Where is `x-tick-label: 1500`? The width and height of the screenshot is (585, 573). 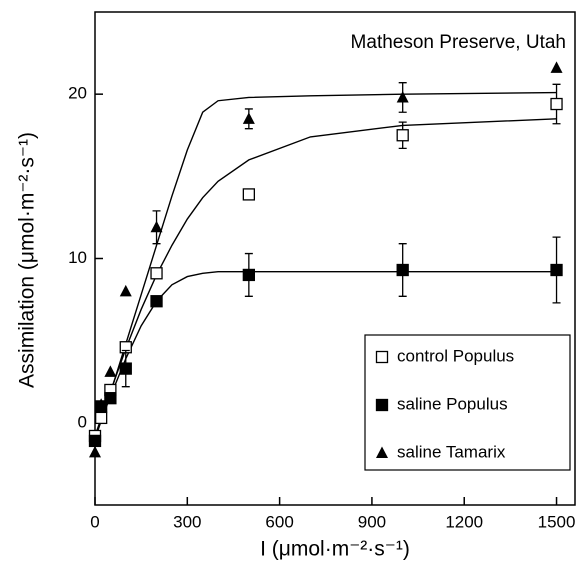 x-tick-label: 1500 is located at coordinates (557, 521).